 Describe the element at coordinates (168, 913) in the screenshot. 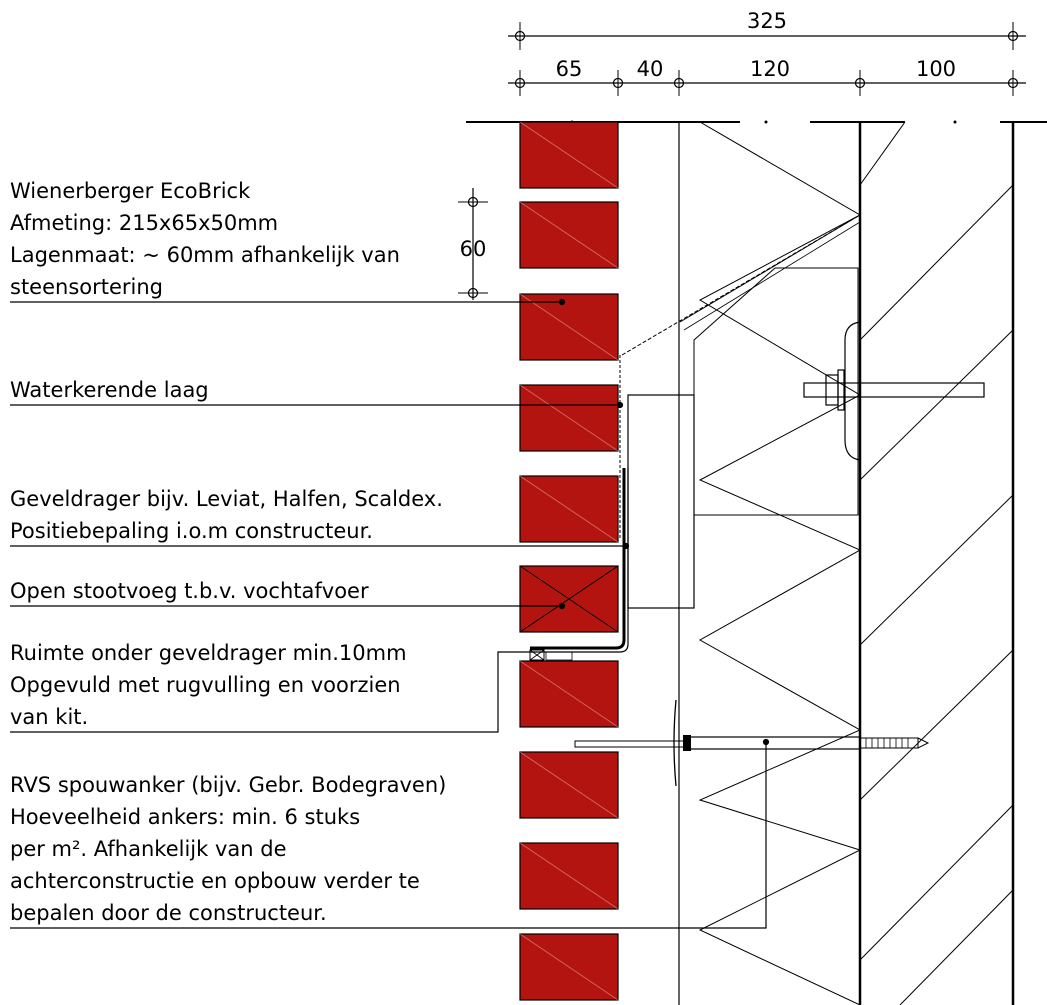

I see `label-anchor-line-5: bepalen door de constructeur.` at that location.